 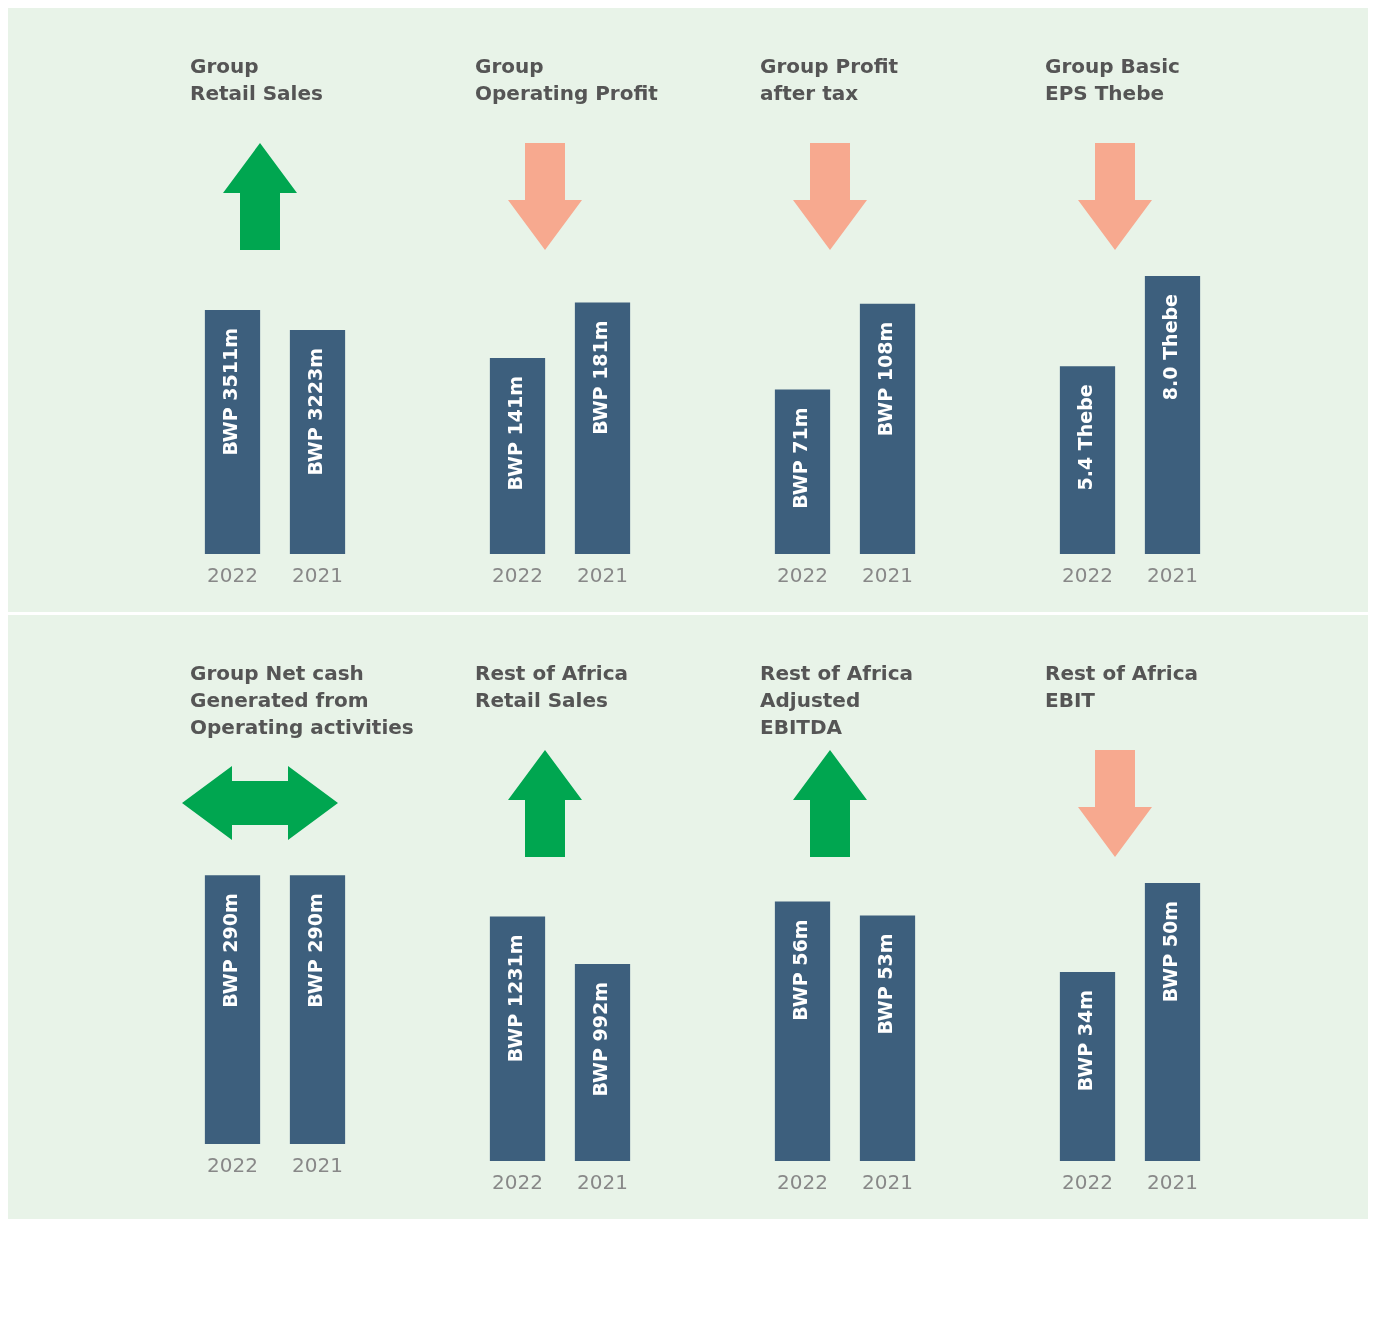 What do you see at coordinates (885, 379) in the screenshot?
I see `data-label: BWP 108m` at bounding box center [885, 379].